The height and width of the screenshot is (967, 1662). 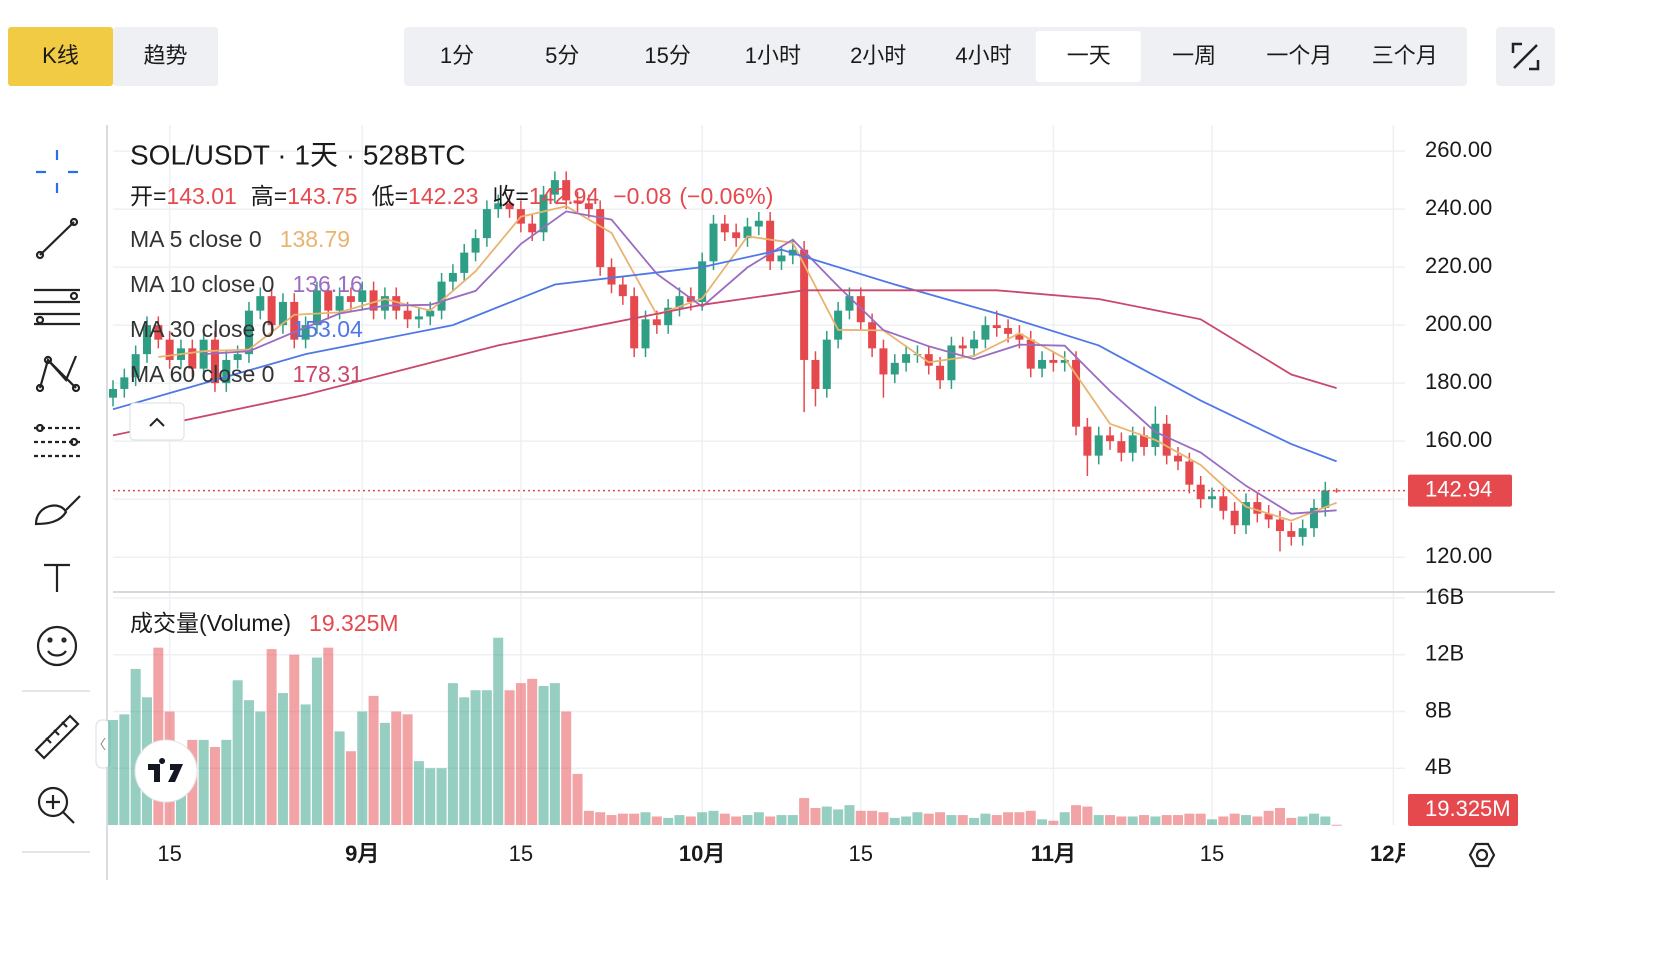 What do you see at coordinates (1482, 855) in the screenshot?
I see `settings-icon` at bounding box center [1482, 855].